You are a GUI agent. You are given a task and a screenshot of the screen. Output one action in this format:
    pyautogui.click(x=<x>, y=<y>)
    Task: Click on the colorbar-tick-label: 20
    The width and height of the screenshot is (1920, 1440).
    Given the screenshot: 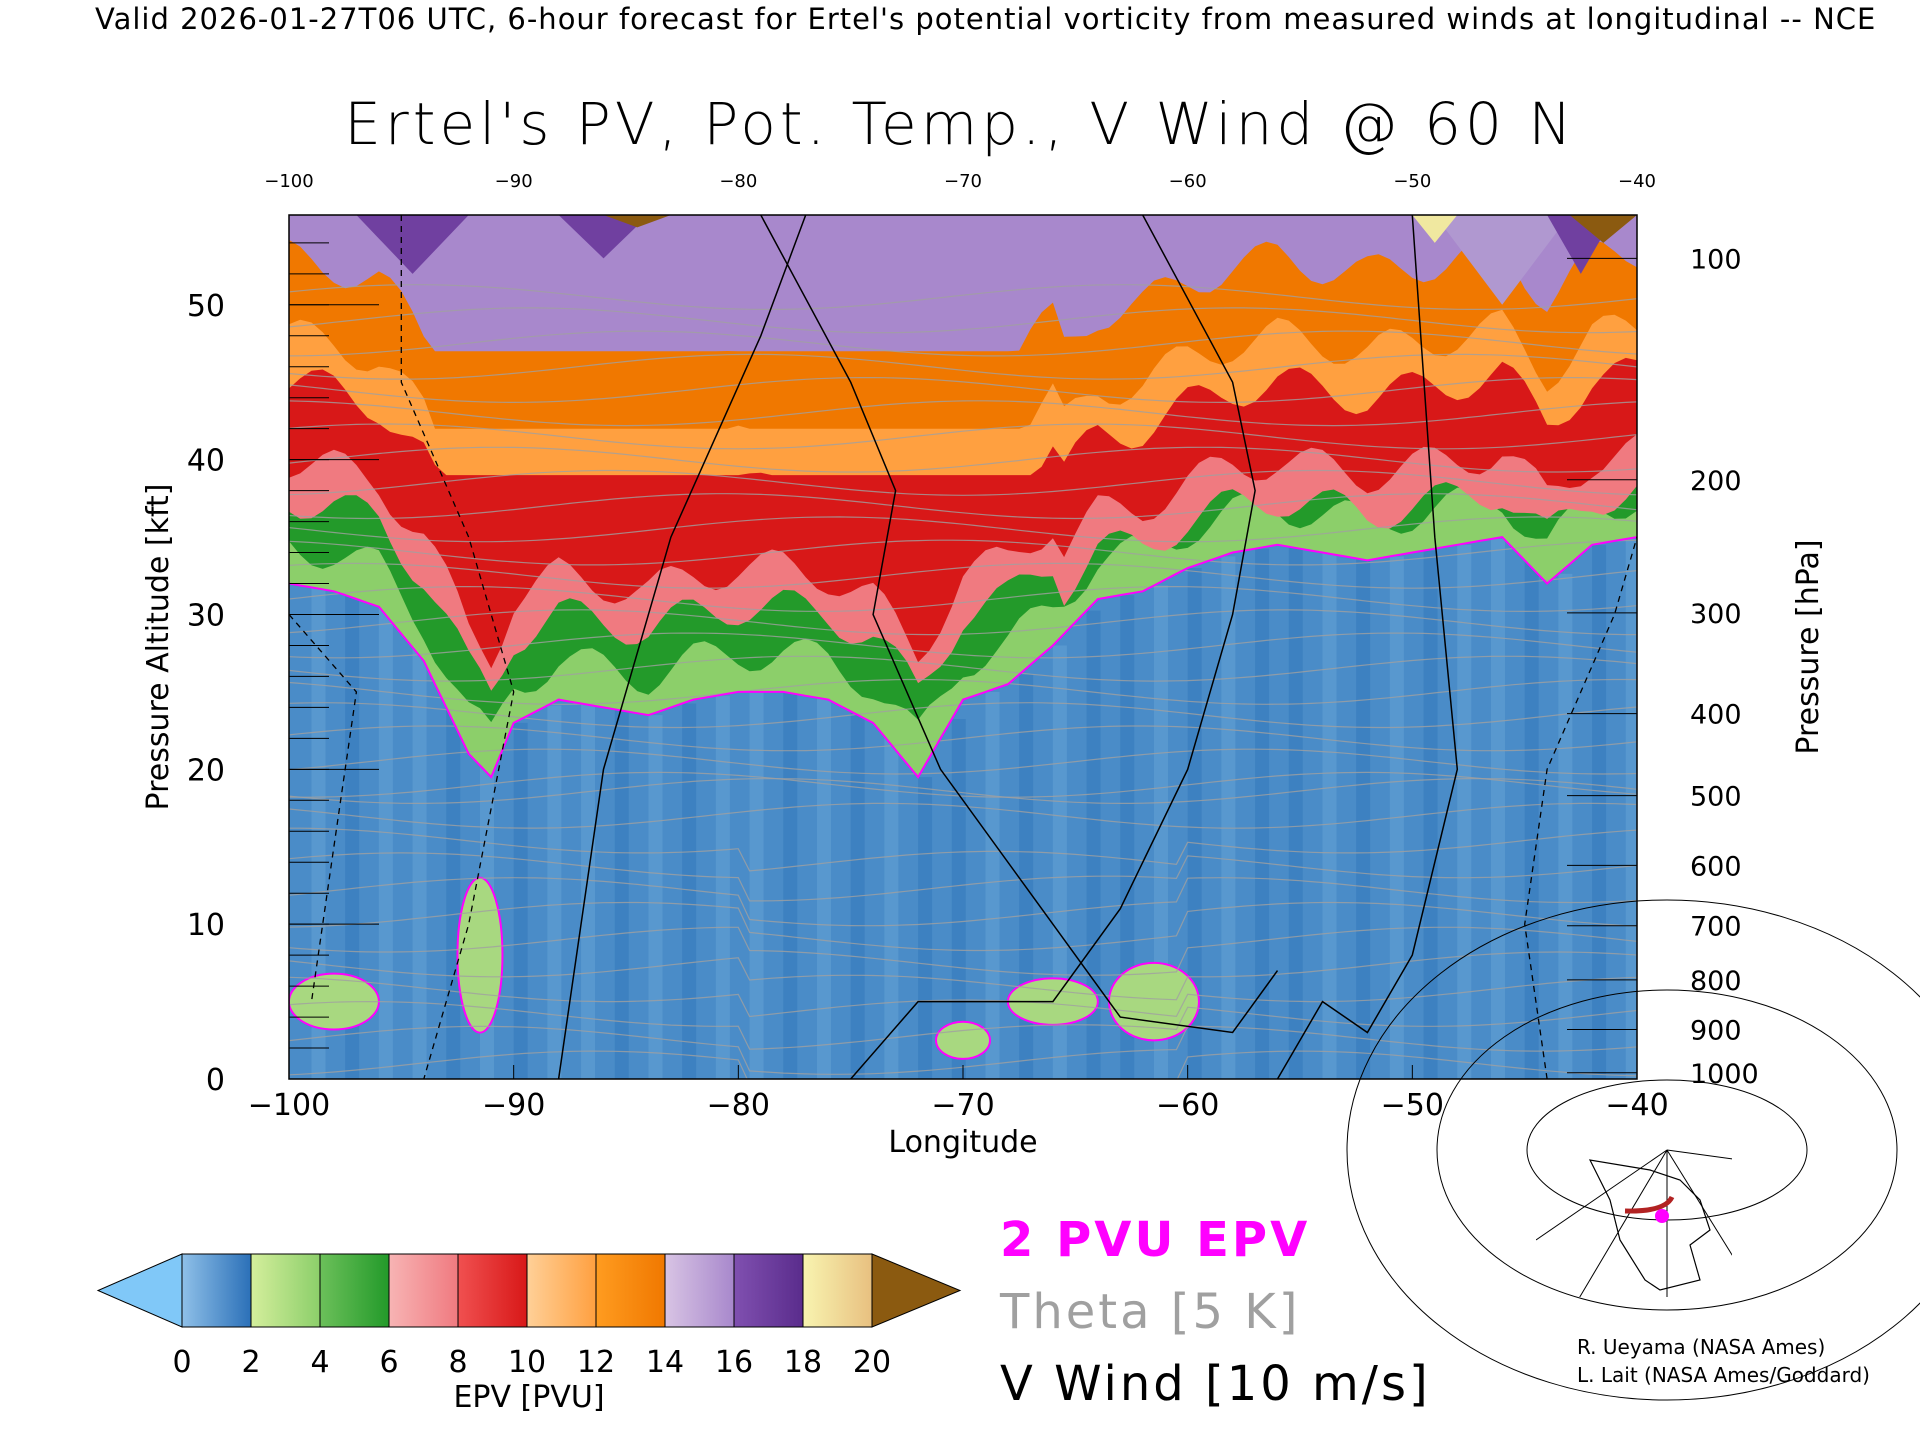 What is the action you would take?
    pyautogui.click(x=872, y=1362)
    